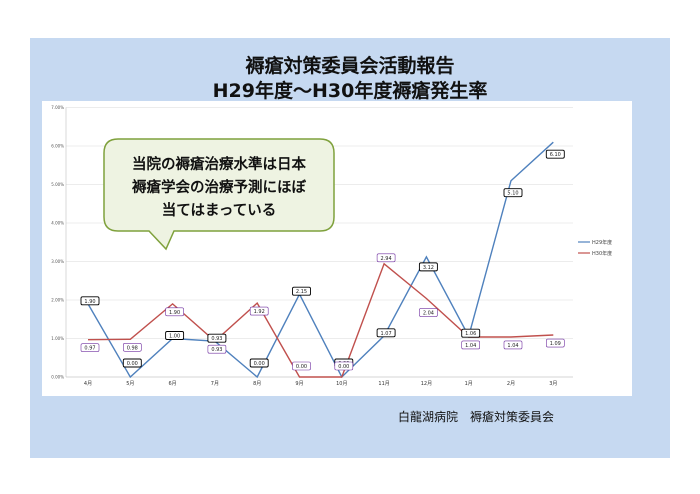 This screenshot has width=700, height=494. Describe the element at coordinates (511, 384) in the screenshot. I see `x-tick-label: 2月` at that location.